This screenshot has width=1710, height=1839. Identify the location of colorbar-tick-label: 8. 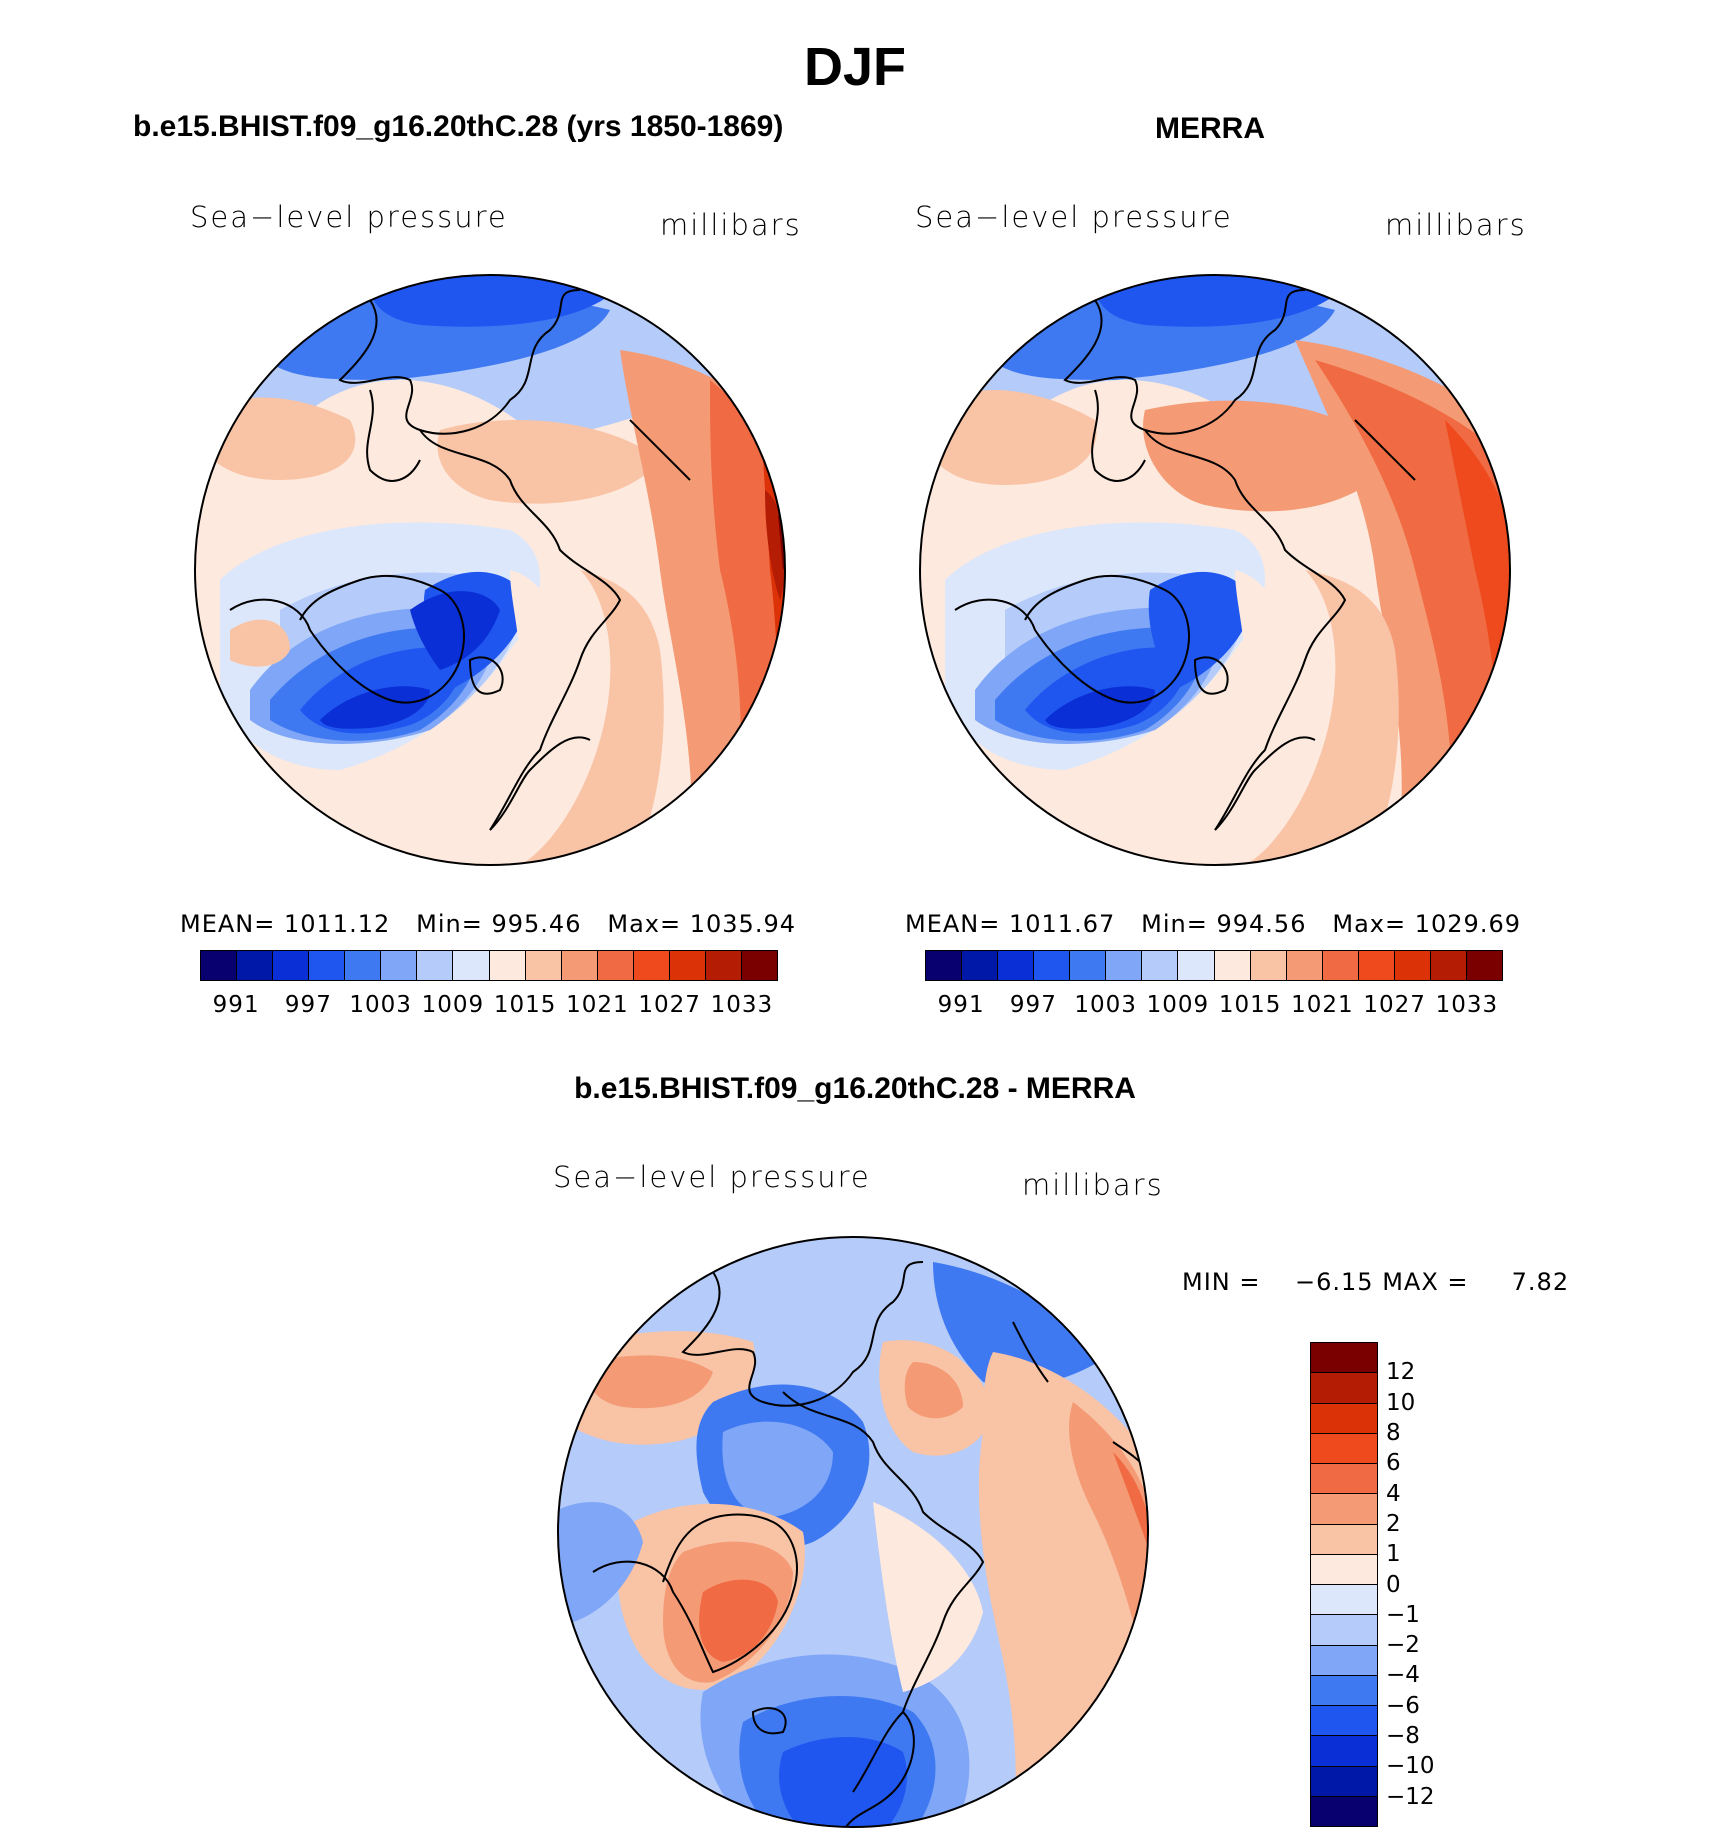
(1393, 1432).